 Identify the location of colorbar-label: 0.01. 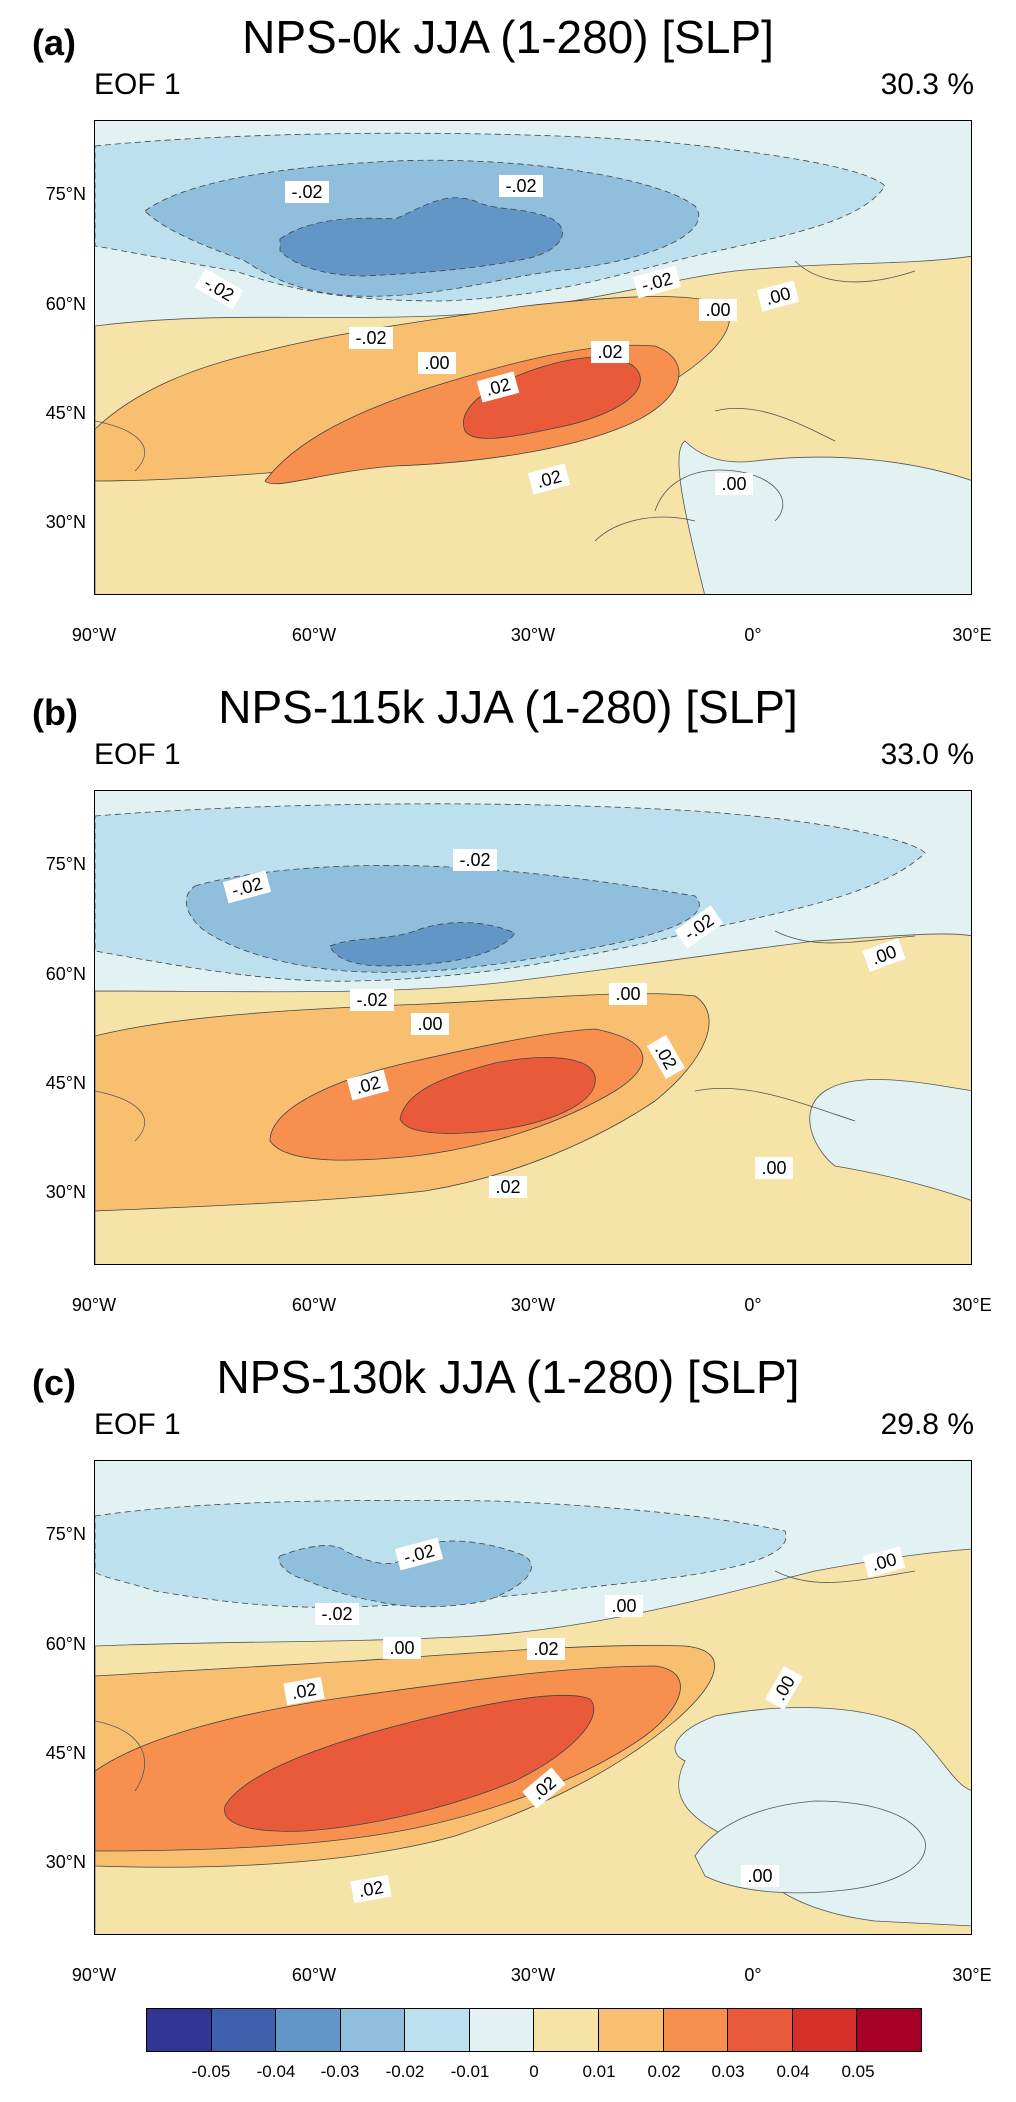
(599, 2071).